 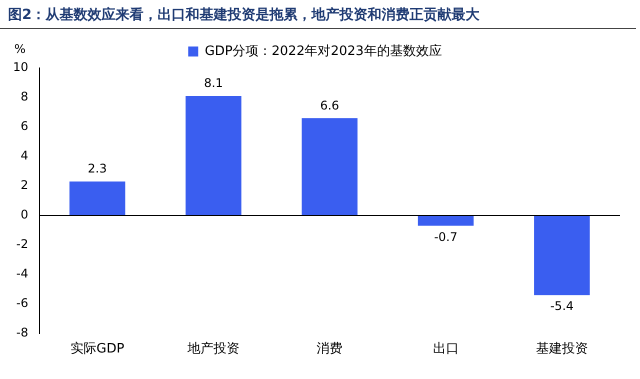 What do you see at coordinates (97, 169) in the screenshot?
I see `data-label: 2.3` at bounding box center [97, 169].